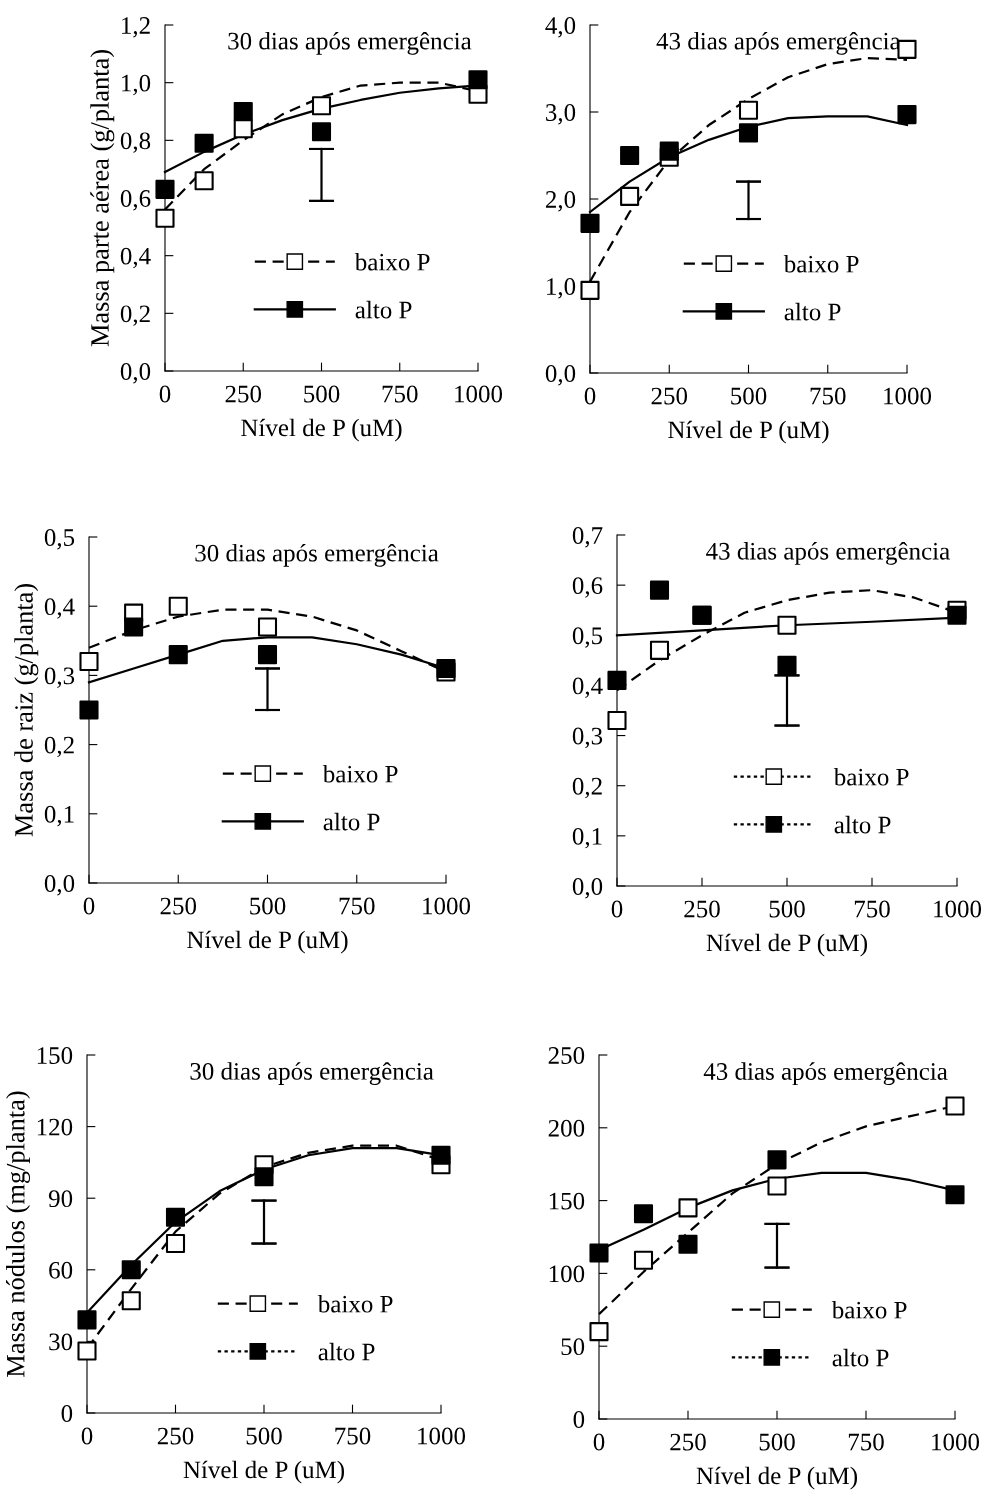 This screenshot has width=996, height=1511. I want to click on y-tick-label: 2,0, so click(560, 201).